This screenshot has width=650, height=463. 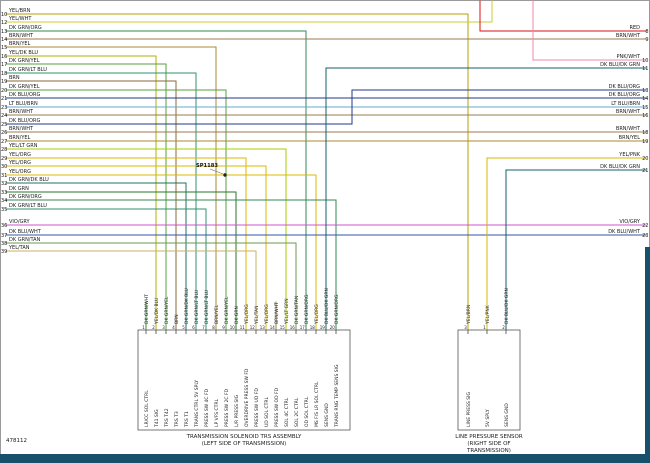 I want to click on solenoid-assembly-pin-function-label: TRS T42, so click(x=167, y=418).